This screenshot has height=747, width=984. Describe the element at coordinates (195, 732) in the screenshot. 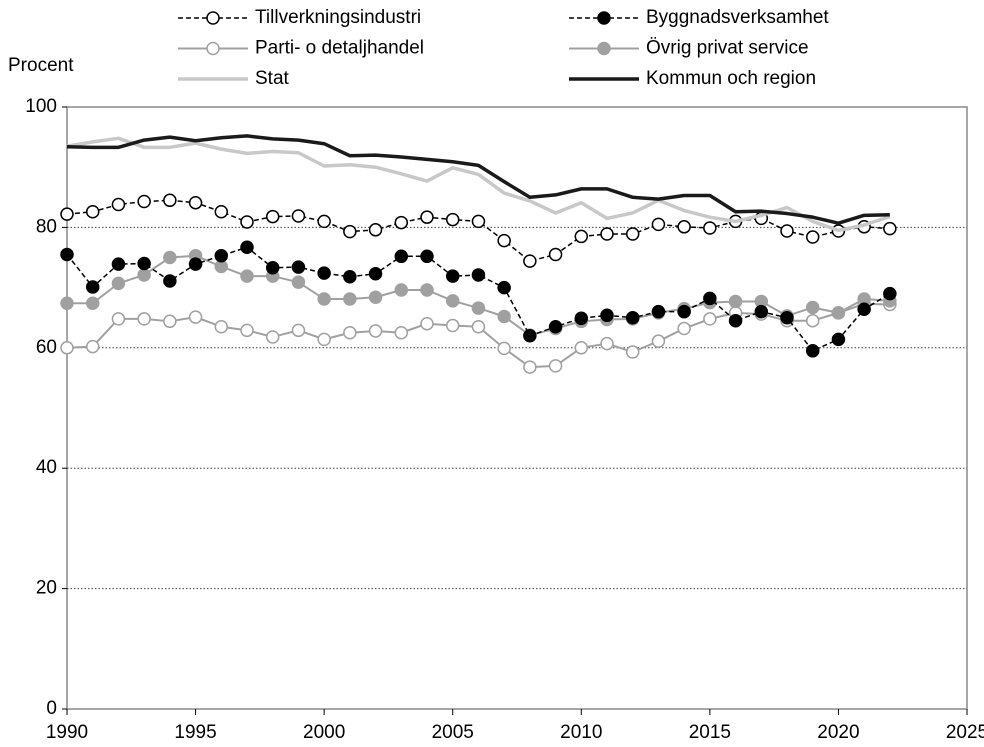

I see `x-tick-label: 1995` at that location.